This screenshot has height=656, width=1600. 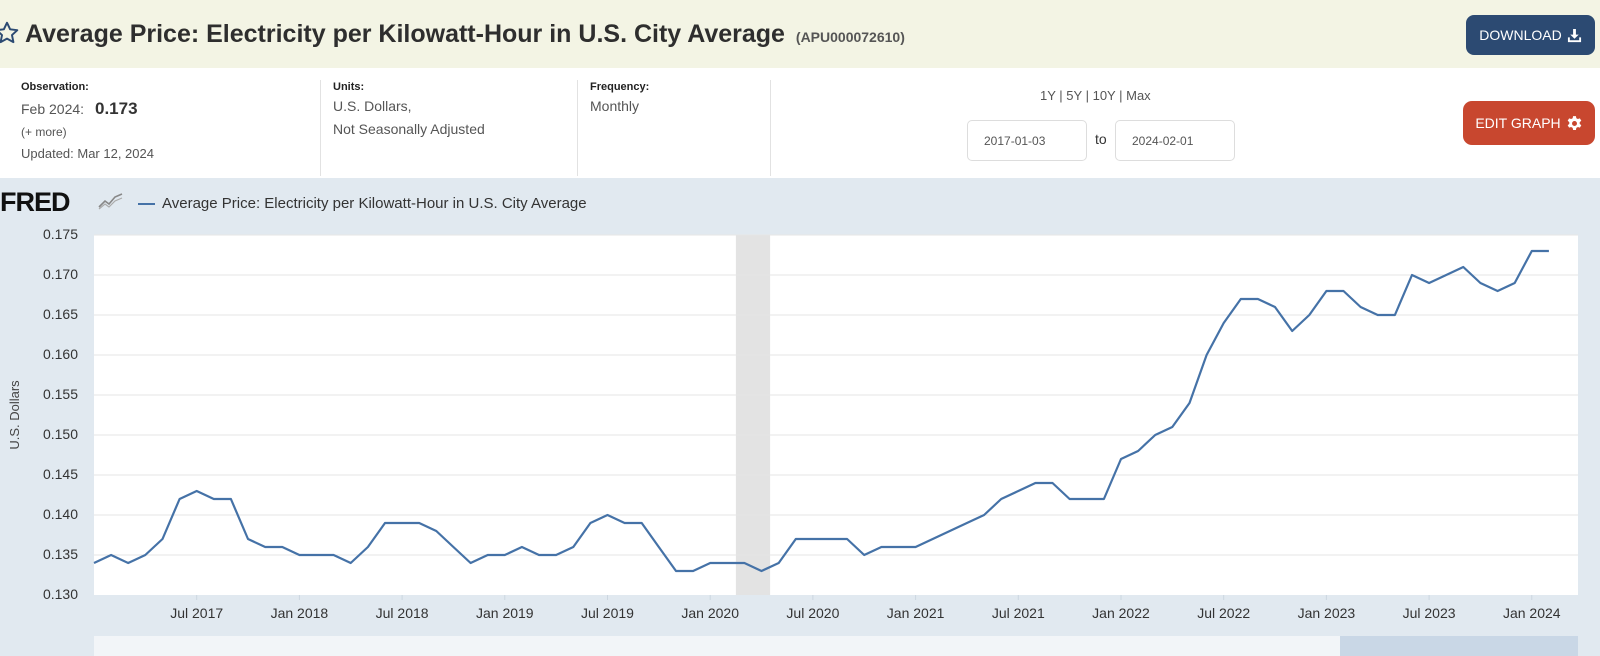 What do you see at coordinates (1018, 613) in the screenshot?
I see `x-tick-label: Jul 2021` at bounding box center [1018, 613].